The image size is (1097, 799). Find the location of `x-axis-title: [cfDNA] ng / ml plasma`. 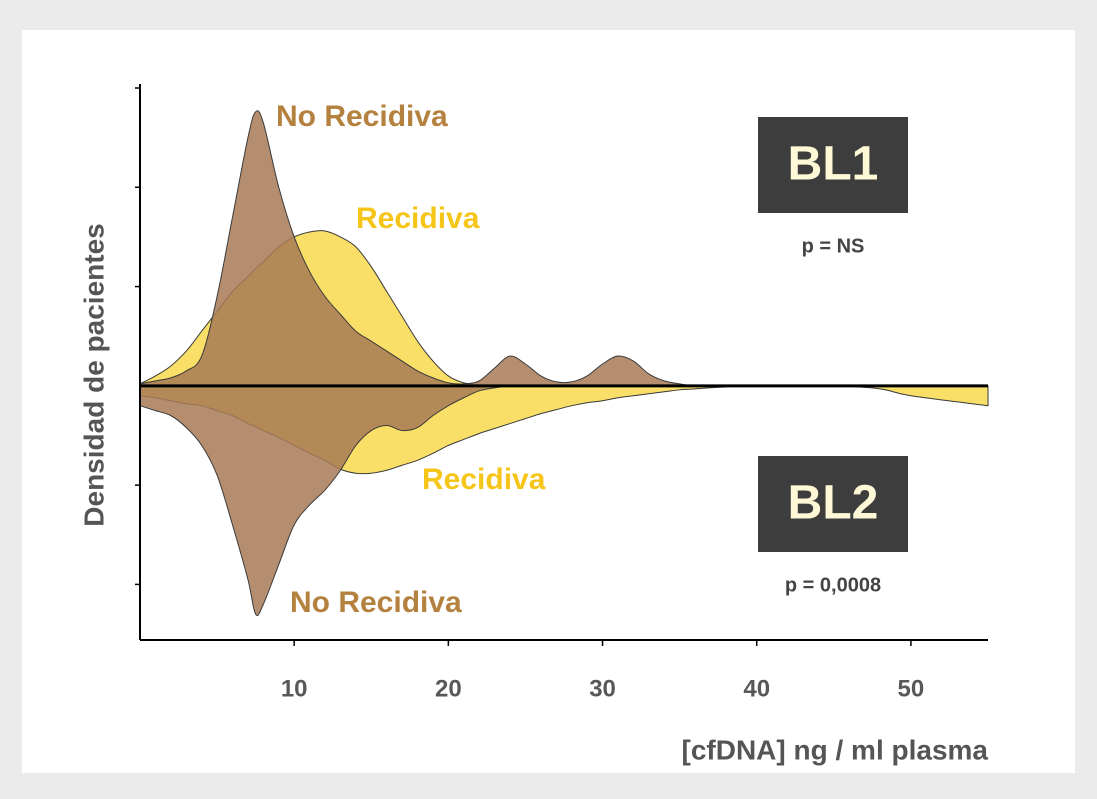

x-axis-title: [cfDNA] ng / ml plasma is located at coordinates (835, 749).